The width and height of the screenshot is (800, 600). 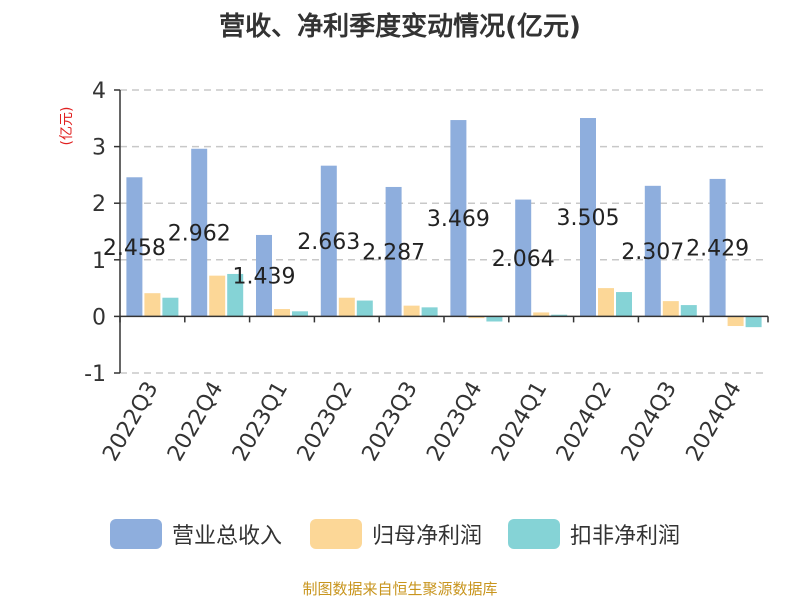 I want to click on legend-swatch-deducted-net-profit, so click(x=534, y=534).